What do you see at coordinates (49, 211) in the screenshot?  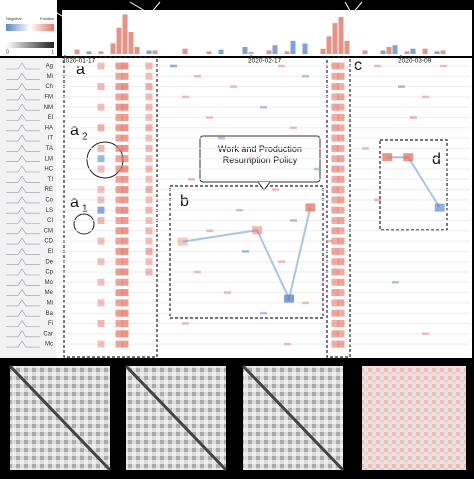 I see `row-label: LS` at bounding box center [49, 211].